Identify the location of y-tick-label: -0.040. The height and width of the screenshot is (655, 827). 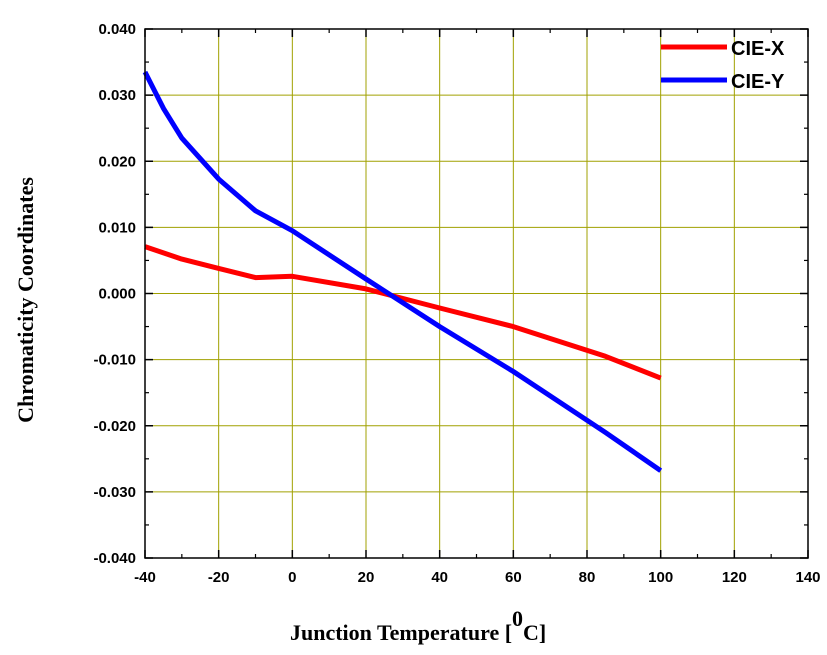
(114, 558).